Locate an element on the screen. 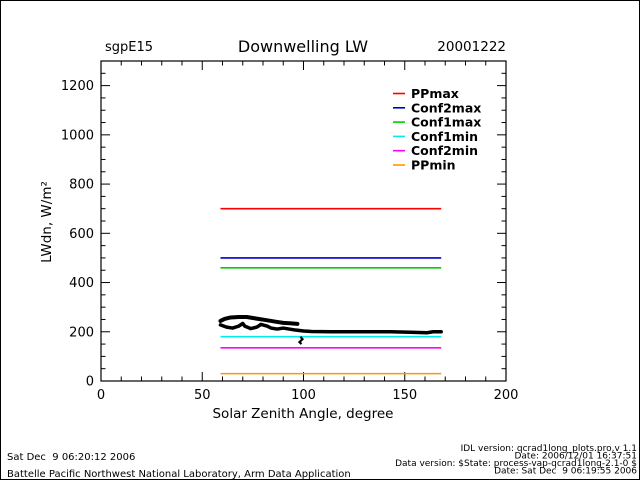 This screenshot has width=640, height=480. y-axis-label: LWdn, W/m² is located at coordinates (47, 222).